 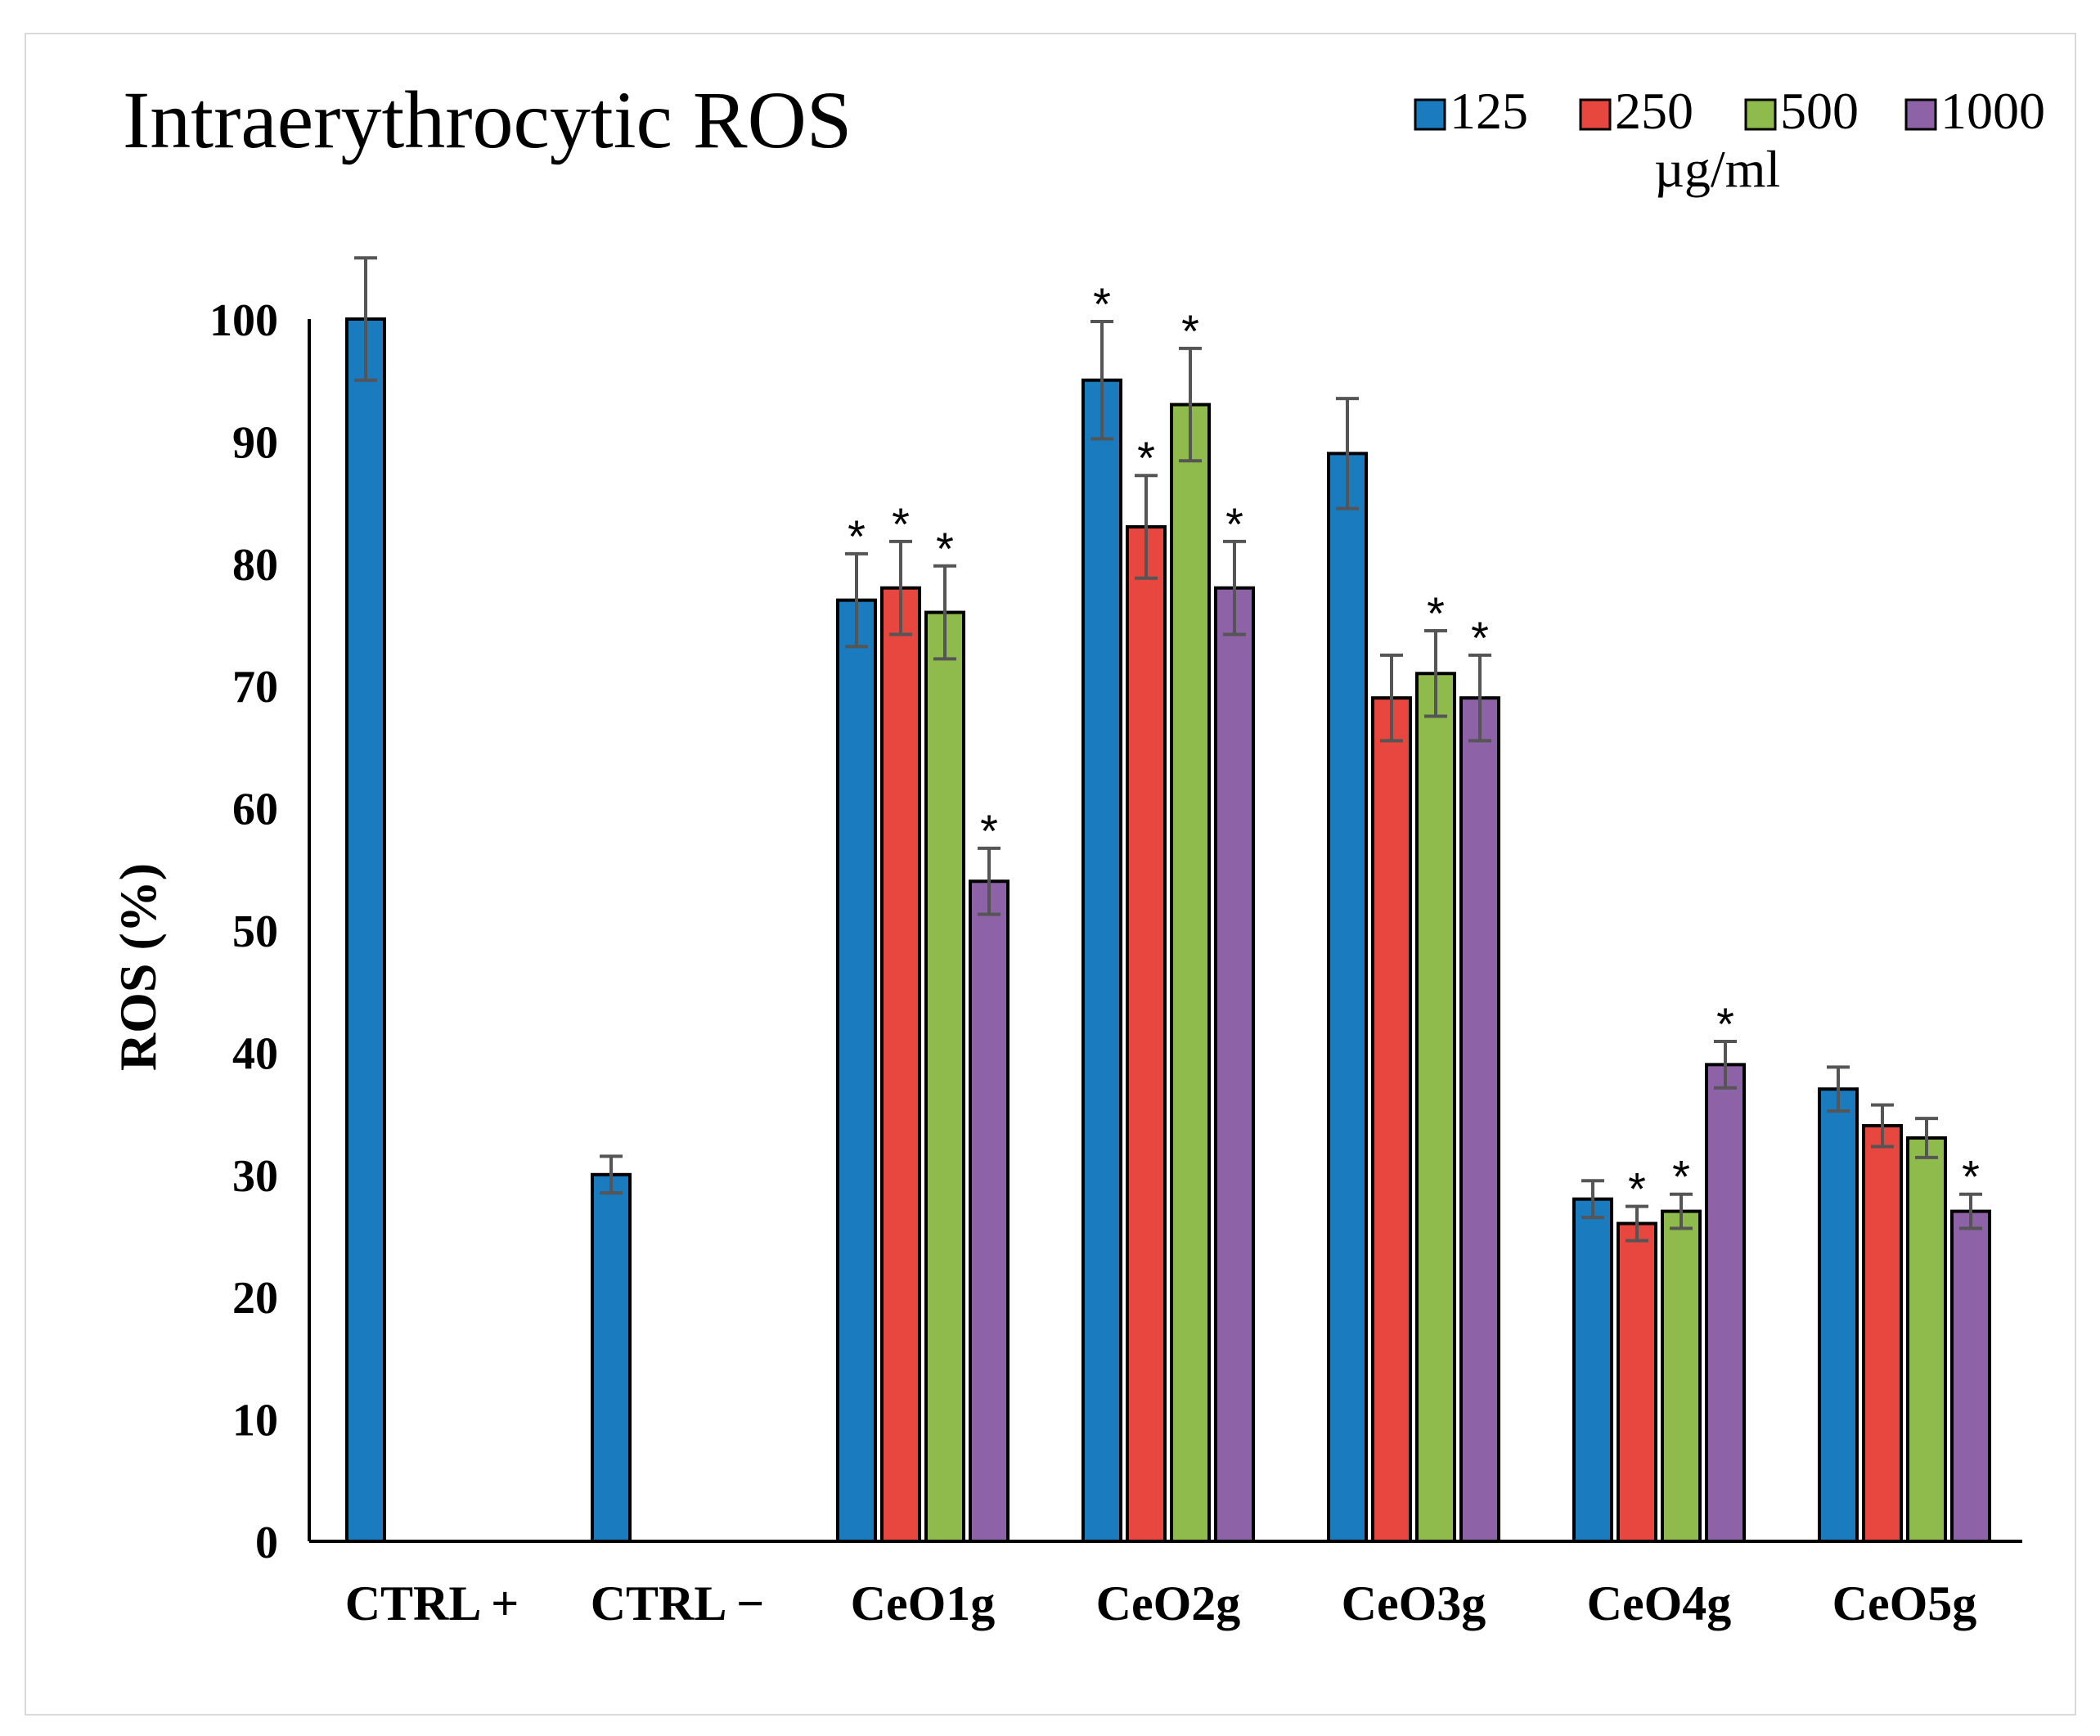 I want to click on x-axis-labels: CTRL + CTRL − CeO1g CeO2g CeO3g CeO4g CeO5g, so click(x=1161, y=1603).